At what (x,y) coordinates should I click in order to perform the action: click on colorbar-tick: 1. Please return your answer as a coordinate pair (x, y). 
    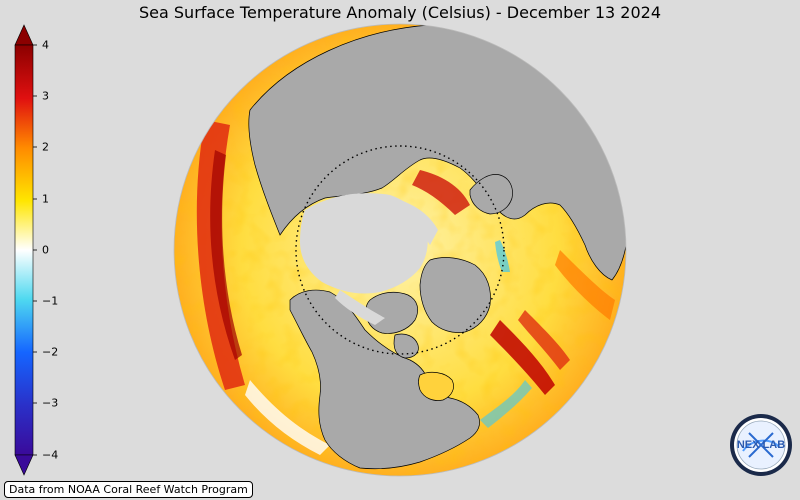
    Looking at the image, I should click on (45, 199).